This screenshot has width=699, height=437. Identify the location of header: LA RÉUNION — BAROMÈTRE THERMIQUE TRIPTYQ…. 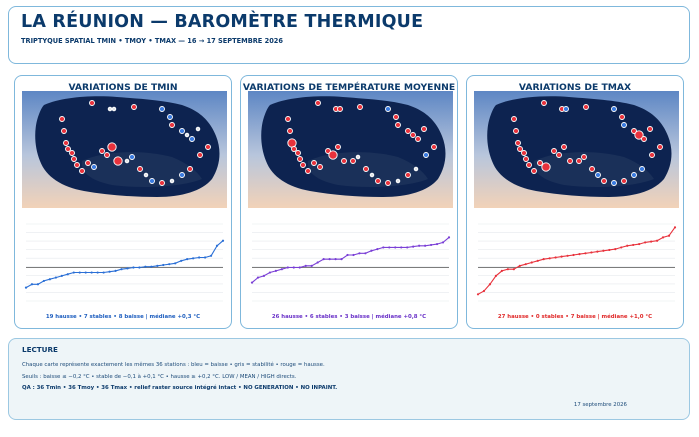
(349, 35).